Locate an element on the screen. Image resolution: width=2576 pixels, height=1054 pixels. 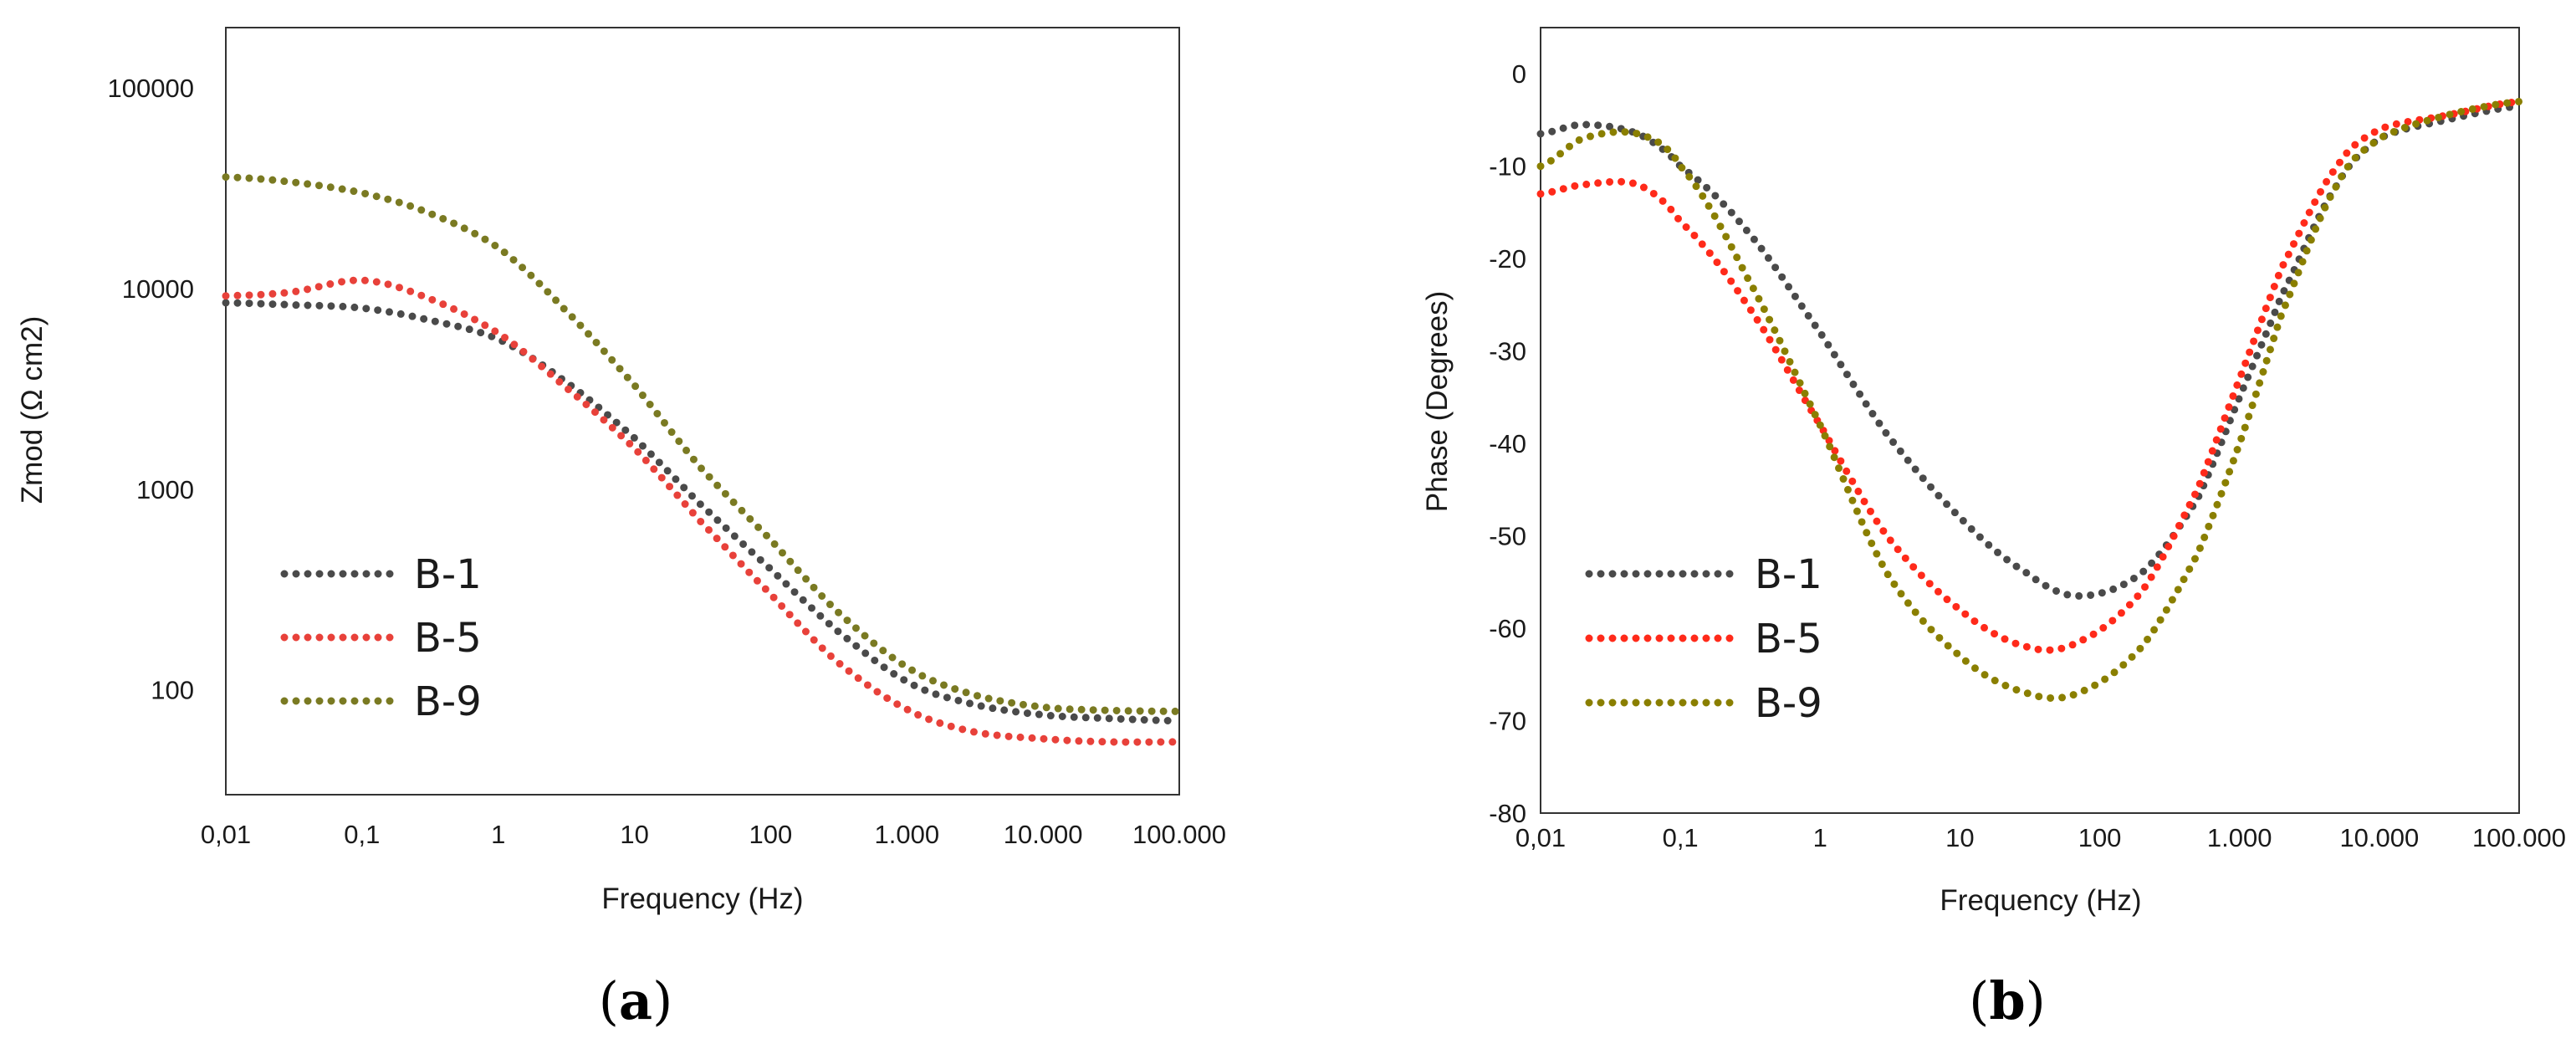
chart-a-y-tick-label: 10000 is located at coordinates (158, 289).